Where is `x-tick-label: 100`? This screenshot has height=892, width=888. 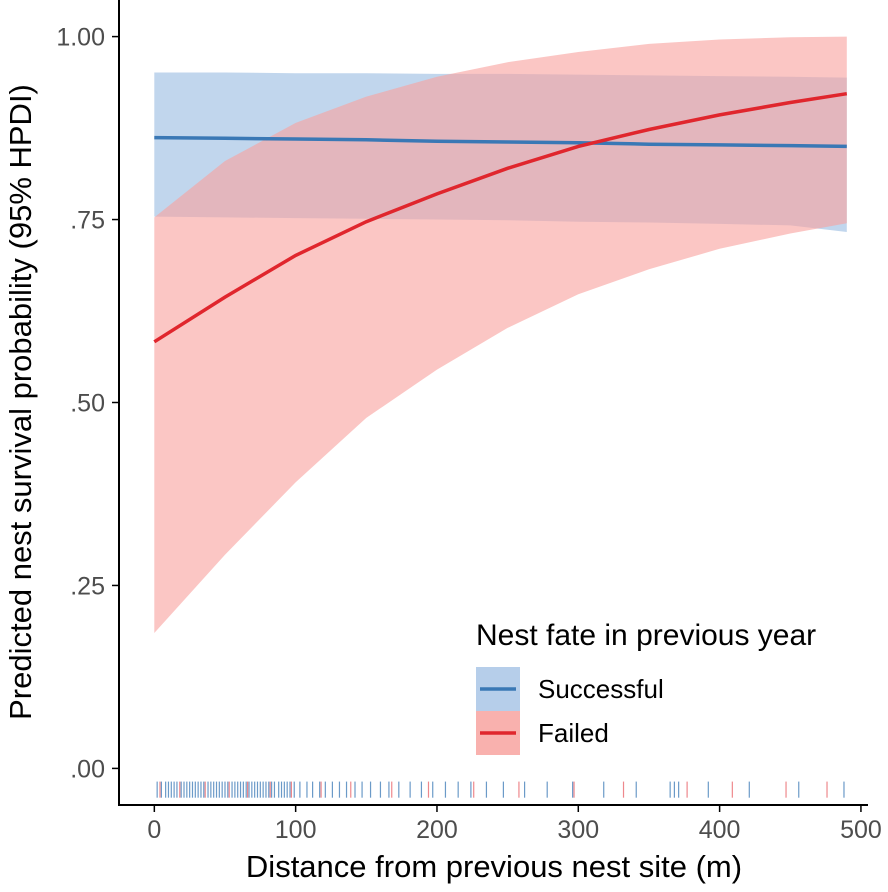 x-tick-label: 100 is located at coordinates (296, 830).